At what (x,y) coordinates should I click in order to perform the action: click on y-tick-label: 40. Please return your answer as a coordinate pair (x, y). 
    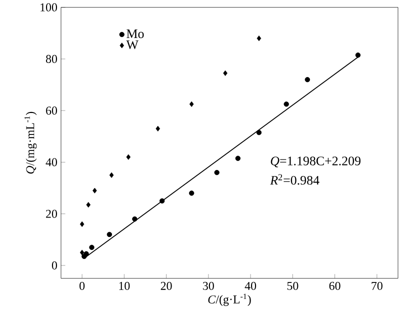
    Looking at the image, I should click on (52, 162).